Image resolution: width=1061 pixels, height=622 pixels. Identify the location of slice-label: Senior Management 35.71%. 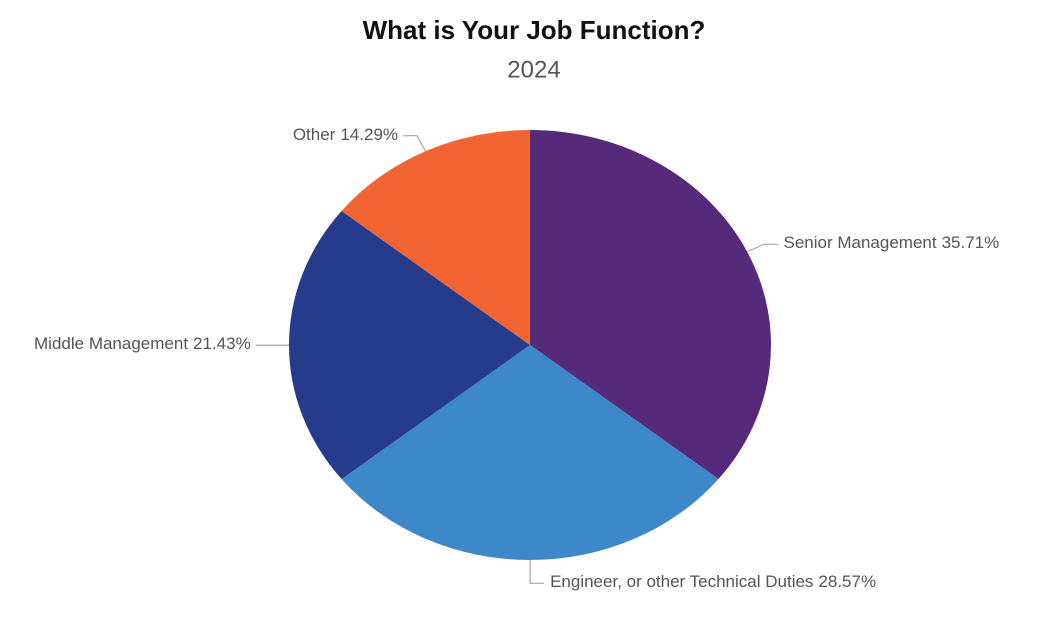
(891, 243).